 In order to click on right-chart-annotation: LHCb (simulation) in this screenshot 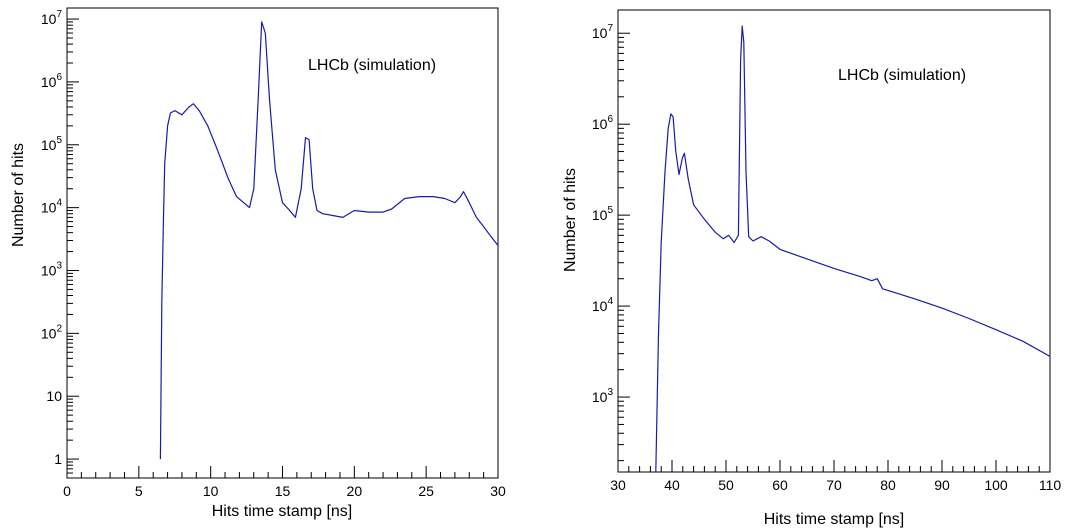, I will do `click(902, 75)`.